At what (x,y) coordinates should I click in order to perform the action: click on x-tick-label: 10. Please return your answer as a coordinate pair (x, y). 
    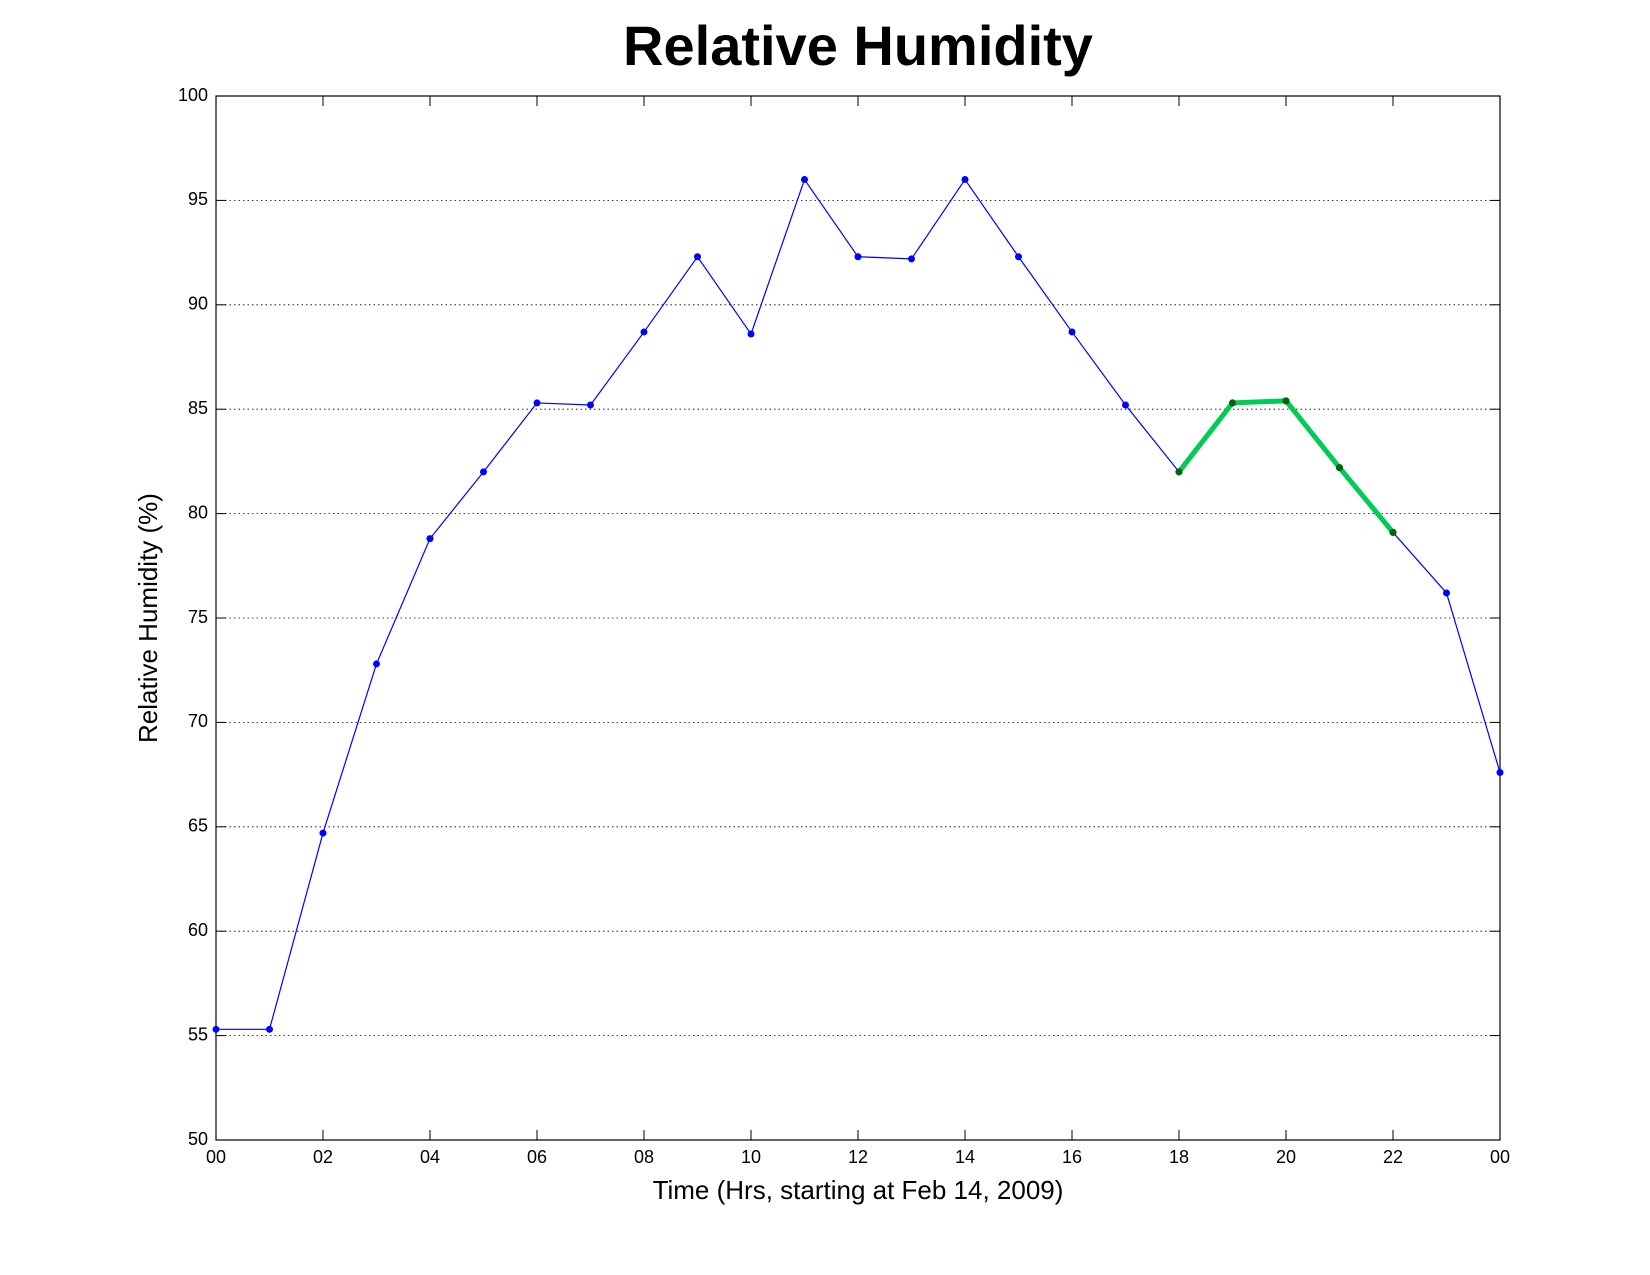
    Looking at the image, I should click on (751, 1157).